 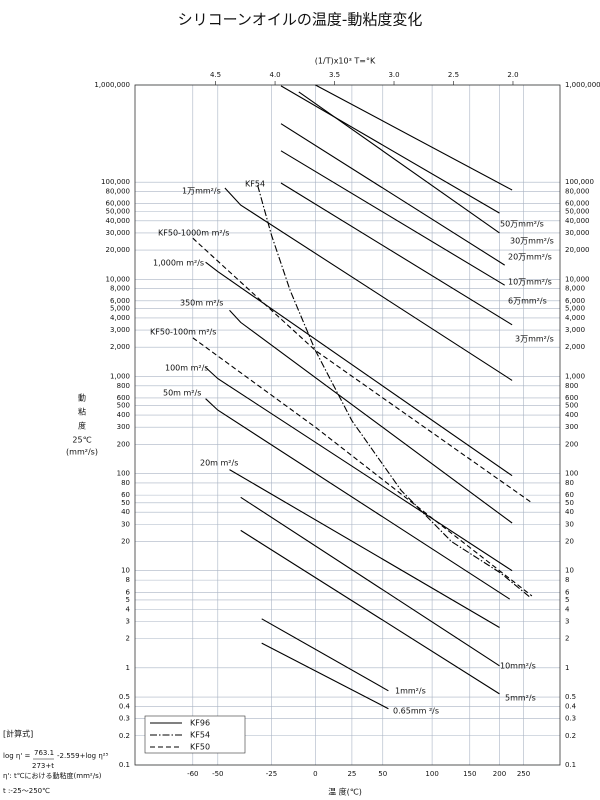 What do you see at coordinates (274, 75) in the screenshot?
I see `top-tick-label: 4.0` at bounding box center [274, 75].